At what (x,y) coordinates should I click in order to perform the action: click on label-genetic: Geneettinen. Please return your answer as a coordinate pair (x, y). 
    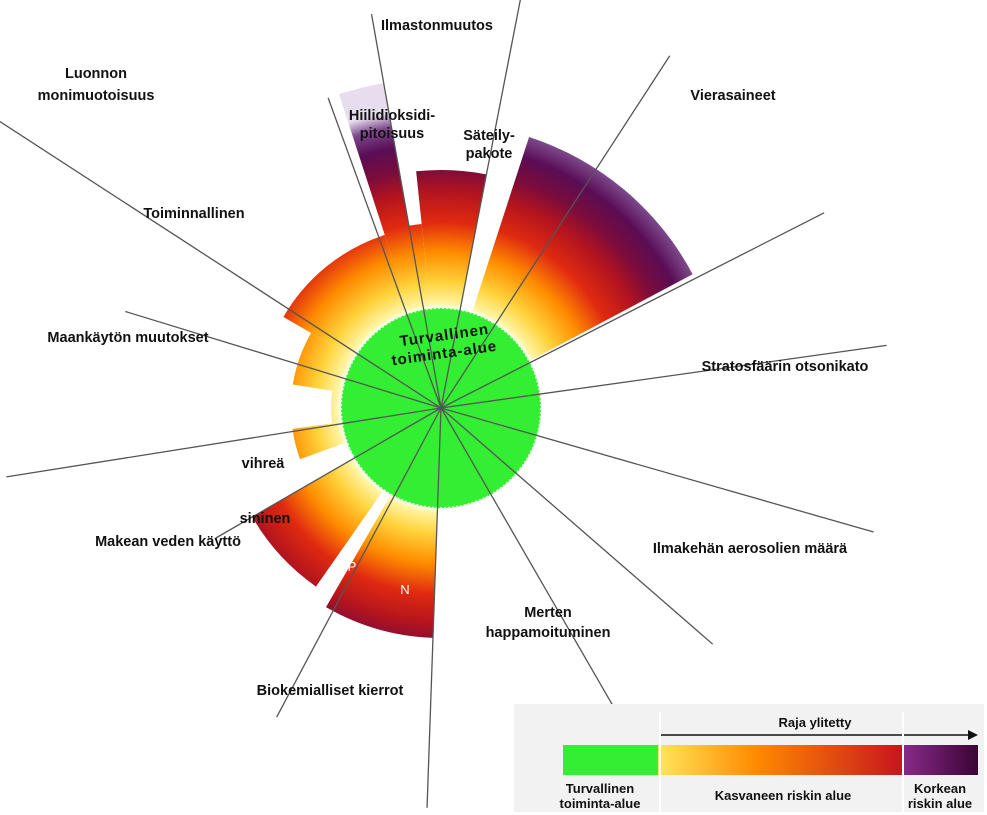
    Looking at the image, I should click on (266, 116).